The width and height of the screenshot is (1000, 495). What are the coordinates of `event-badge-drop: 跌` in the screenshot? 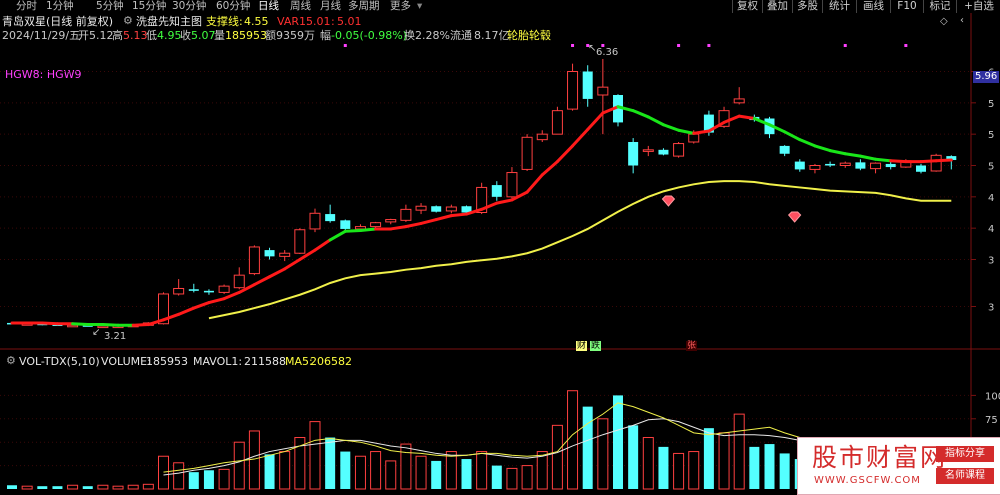 It's located at (596, 346).